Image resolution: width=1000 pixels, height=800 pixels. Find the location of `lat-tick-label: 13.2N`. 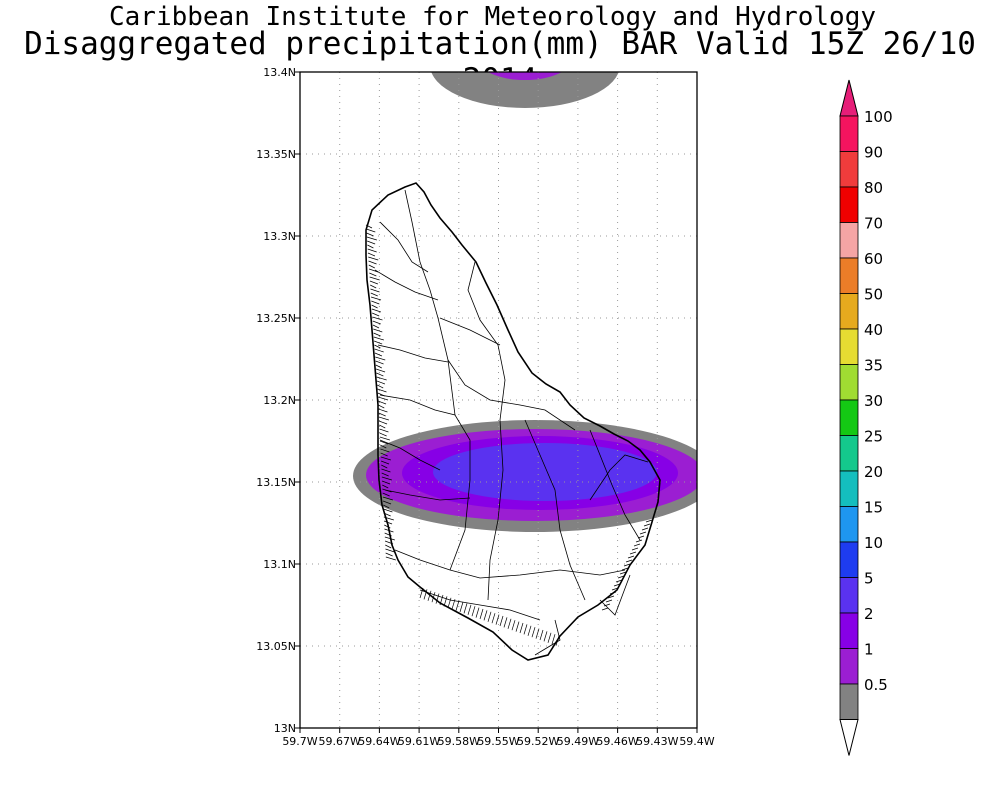

lat-tick-label: 13.2N is located at coordinates (279, 400).